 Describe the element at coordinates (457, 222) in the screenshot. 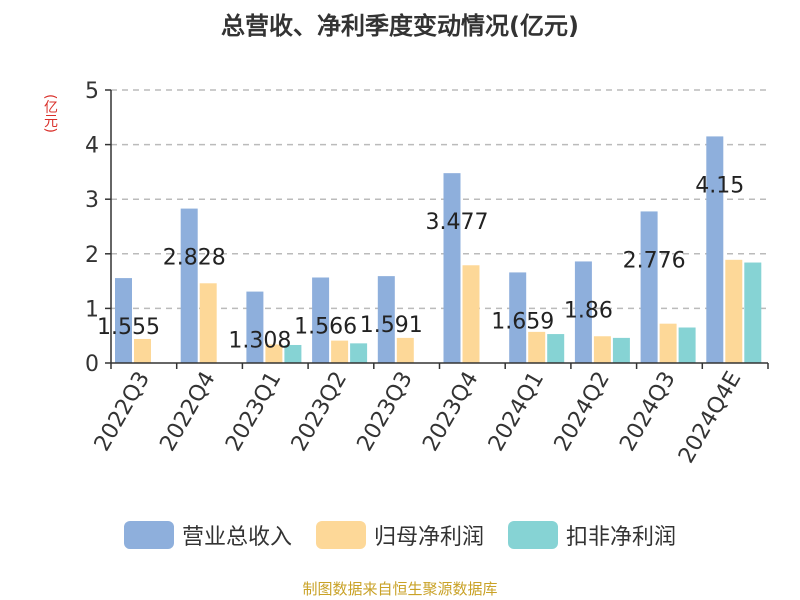

I see `data-label: 3.477` at that location.